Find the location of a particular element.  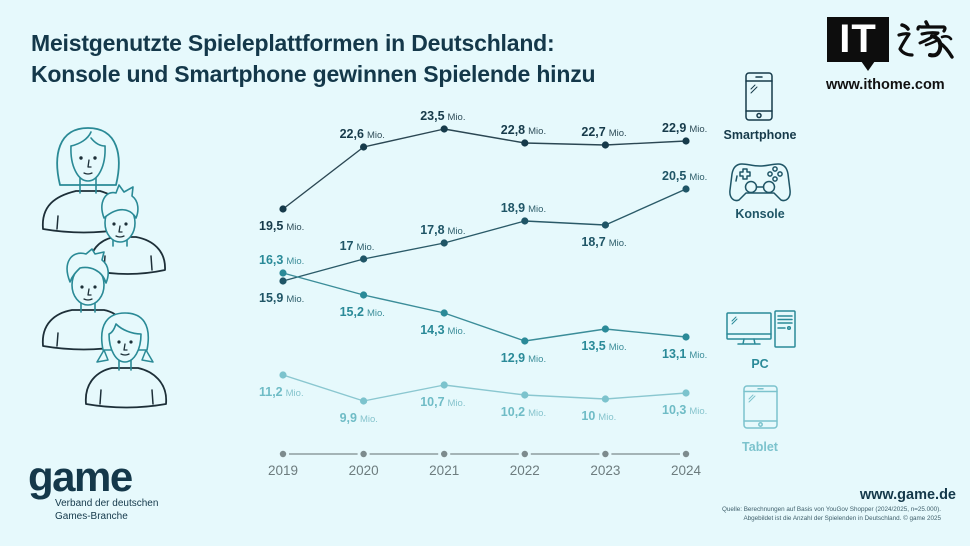

ithome-logo-box is located at coordinates (858, 39).